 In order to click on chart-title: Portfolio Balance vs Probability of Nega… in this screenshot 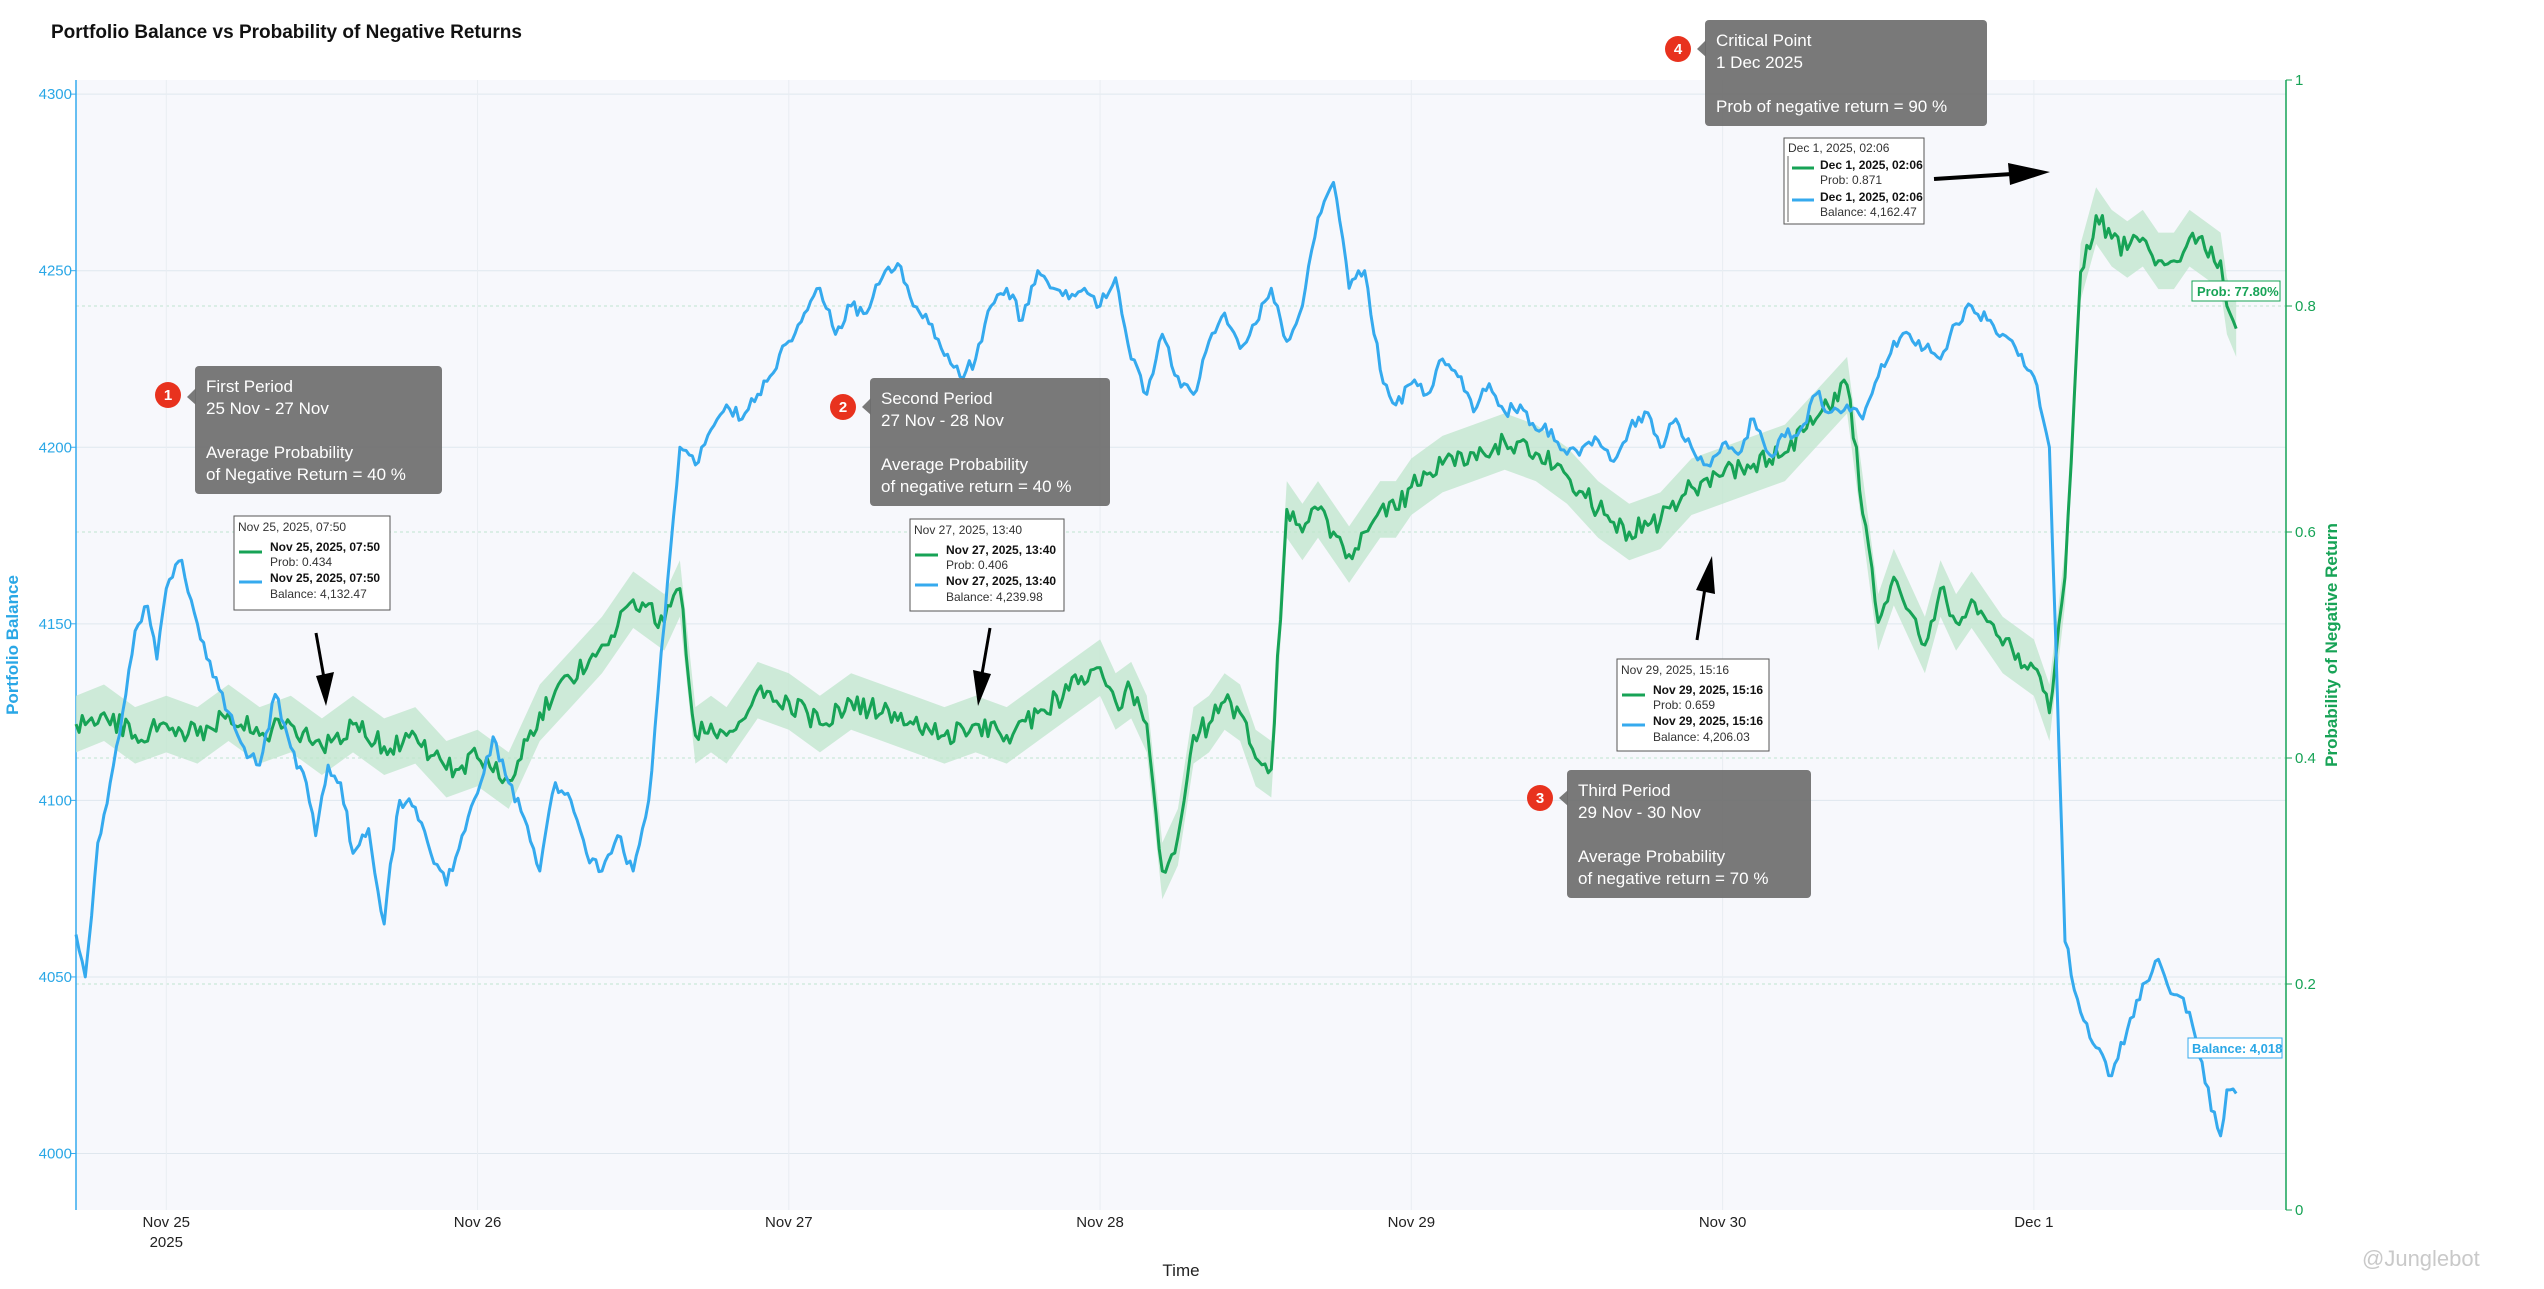, I will do `click(286, 32)`.